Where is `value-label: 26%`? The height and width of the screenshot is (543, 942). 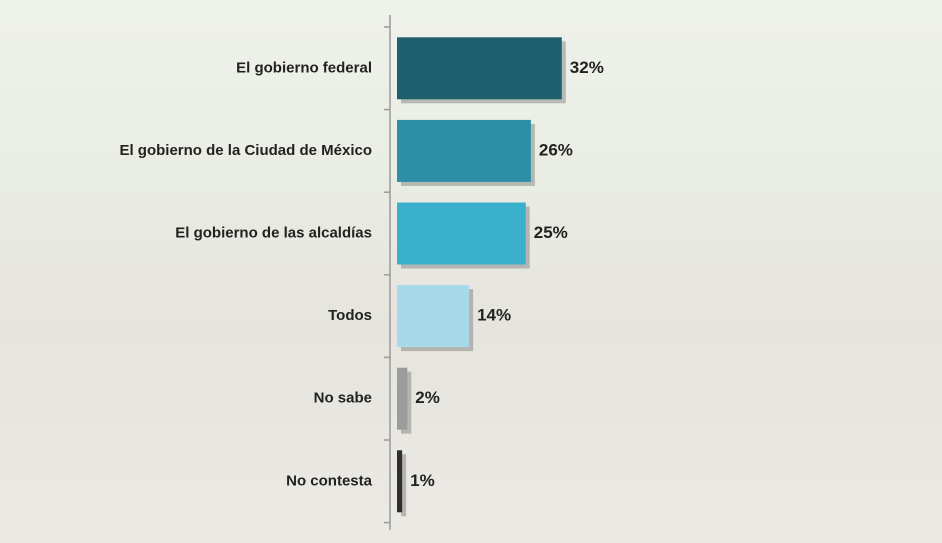 value-label: 26% is located at coordinates (556, 149).